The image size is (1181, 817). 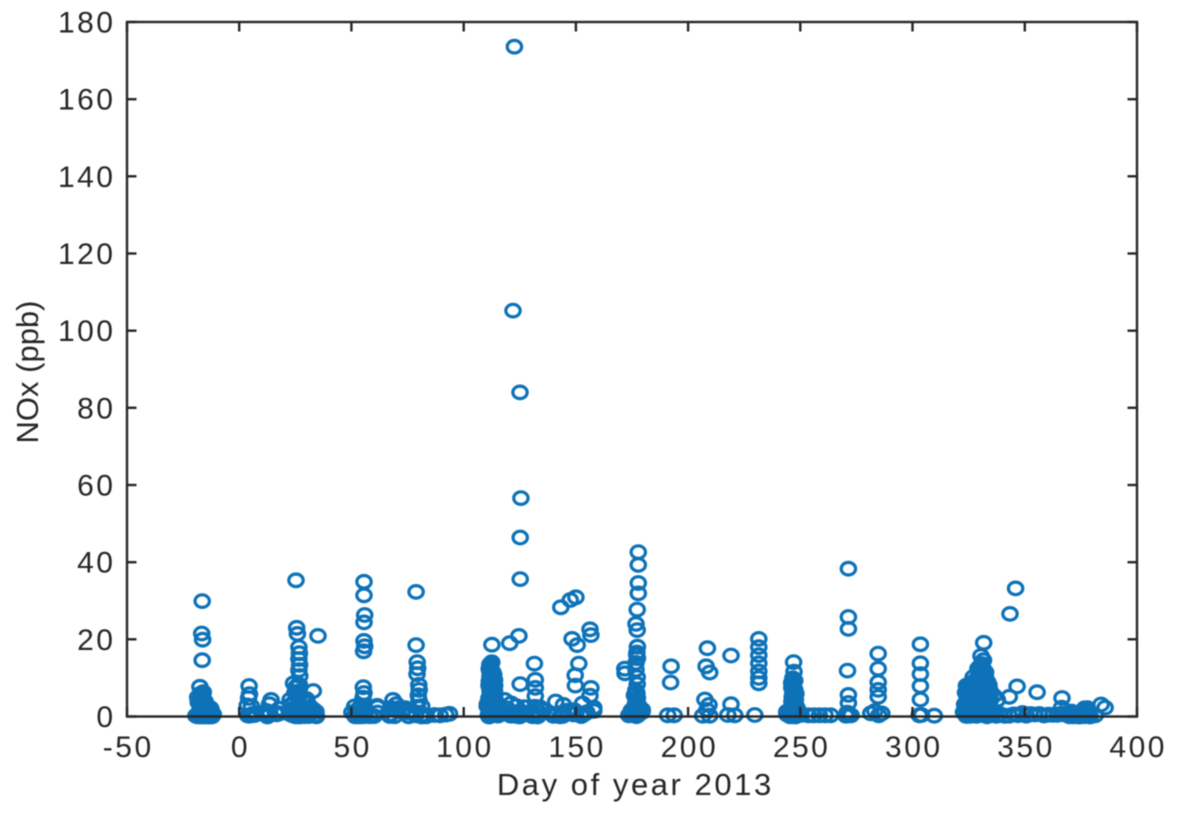 I want to click on svg-text: NOx (ppb), so click(x=27, y=372).